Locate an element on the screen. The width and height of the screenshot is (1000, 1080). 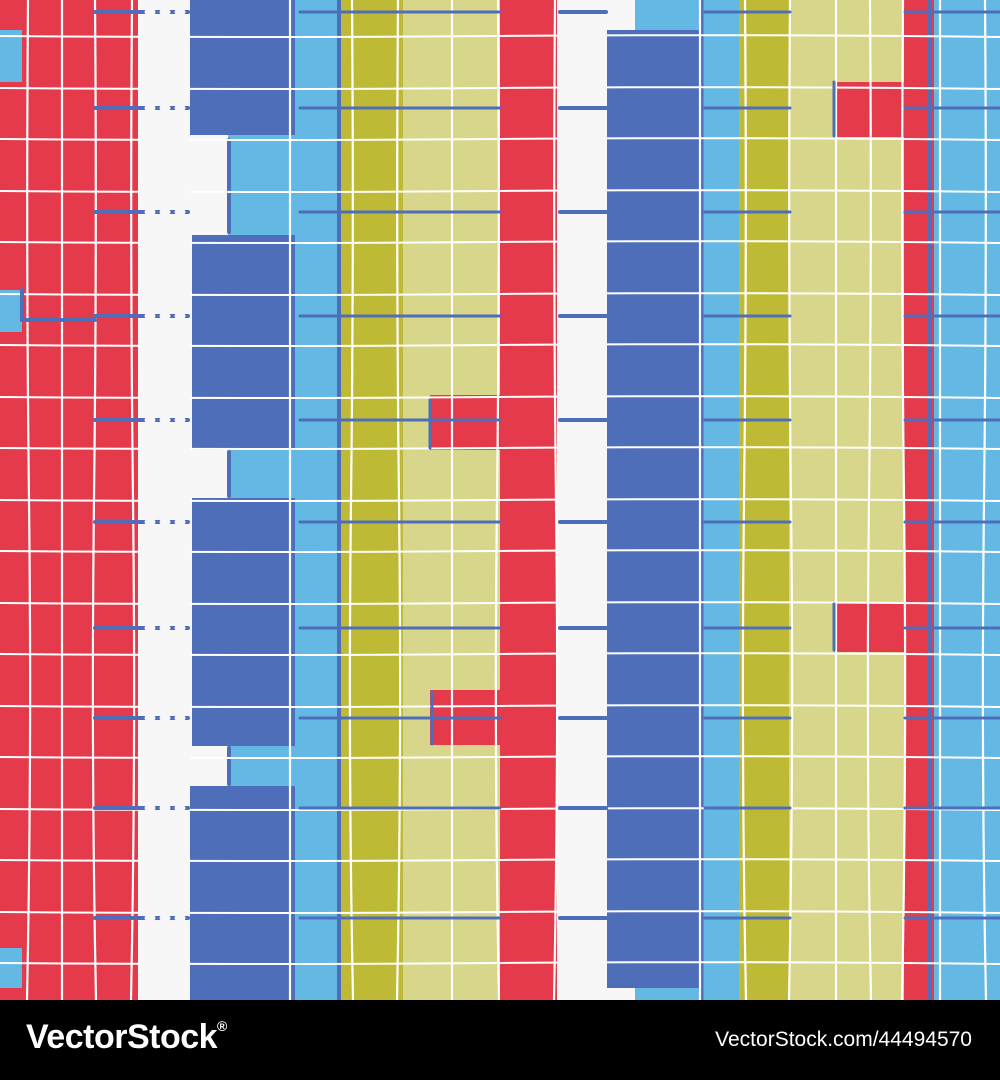
trademark-symbol: ® is located at coordinates (222, 1026).